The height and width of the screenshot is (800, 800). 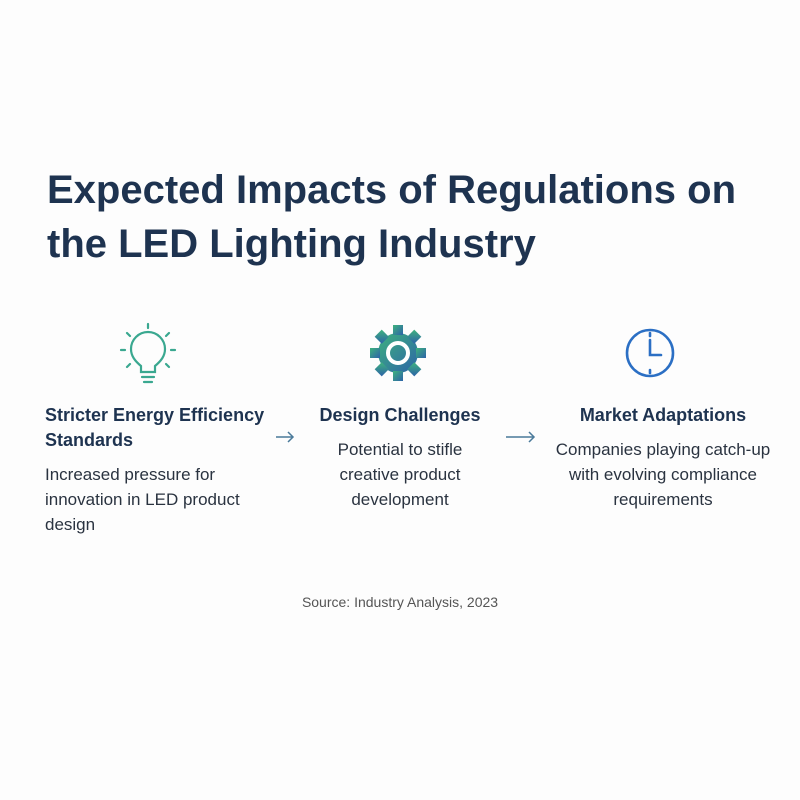 I want to click on clock-icon, so click(x=650, y=353).